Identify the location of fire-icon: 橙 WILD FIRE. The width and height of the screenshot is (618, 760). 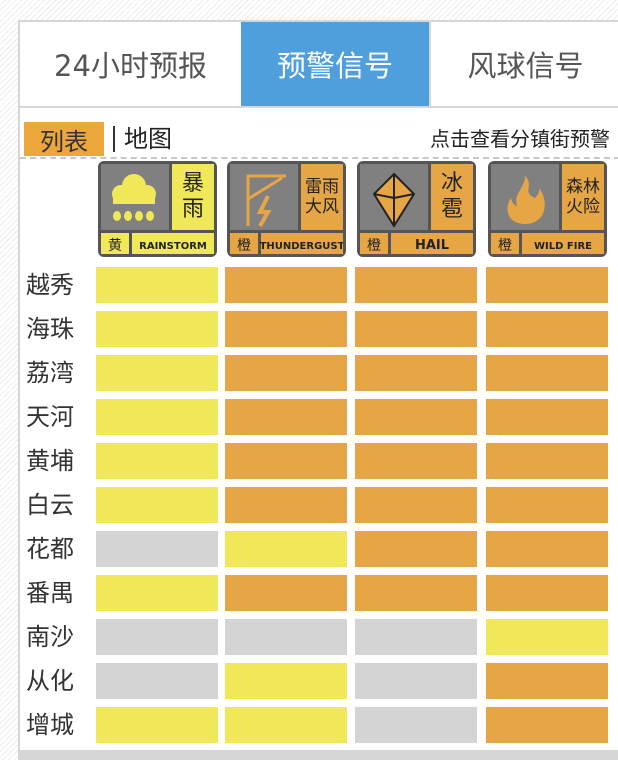
(547, 209).